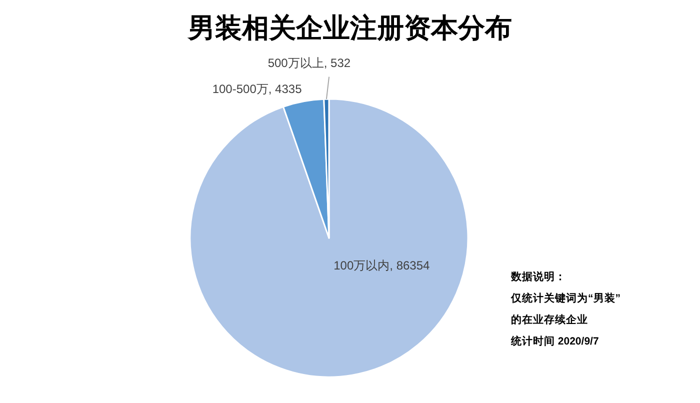  What do you see at coordinates (350, 28) in the screenshot?
I see `title: 男装相关企业注册资本分布` at bounding box center [350, 28].